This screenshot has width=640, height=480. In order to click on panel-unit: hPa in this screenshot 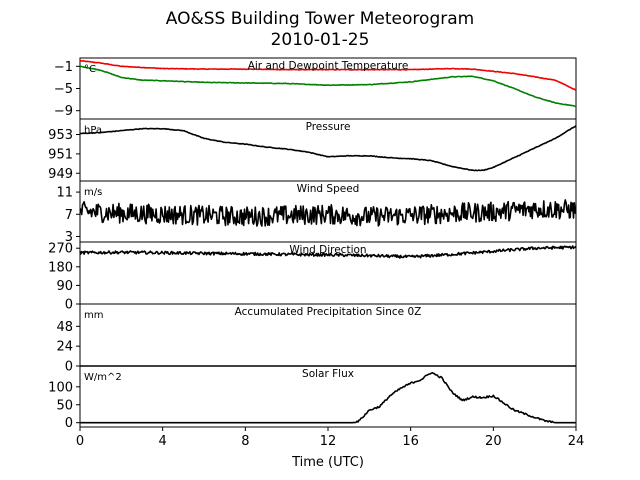, I will do `click(93, 130)`.